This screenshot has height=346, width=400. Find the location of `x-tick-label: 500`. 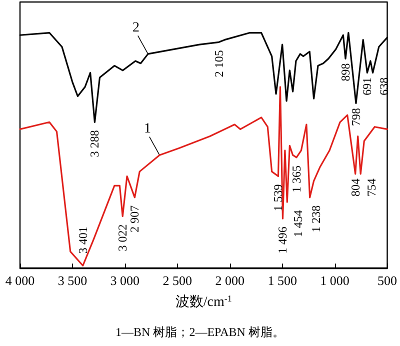

x-tick-label: 500 is located at coordinates (387, 280).